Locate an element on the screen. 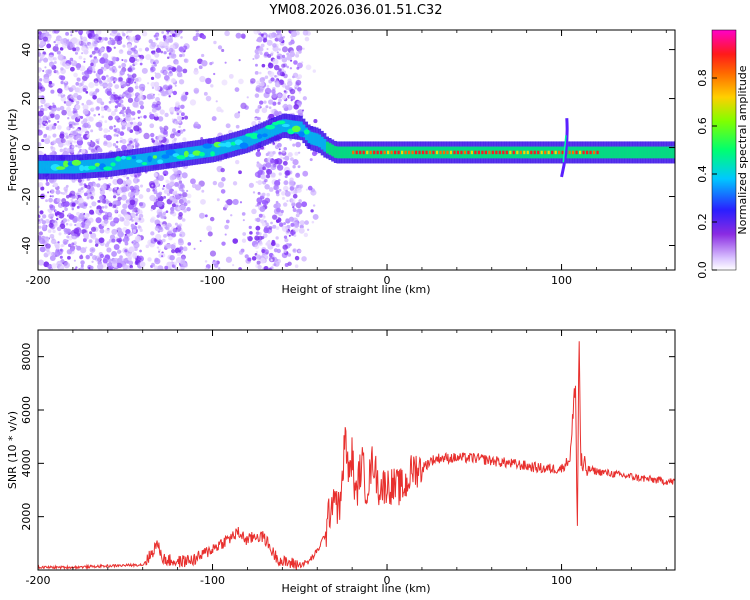 This screenshot has height=600, width=750. spectrogram-ytick-label: -40 is located at coordinates (26, 246).